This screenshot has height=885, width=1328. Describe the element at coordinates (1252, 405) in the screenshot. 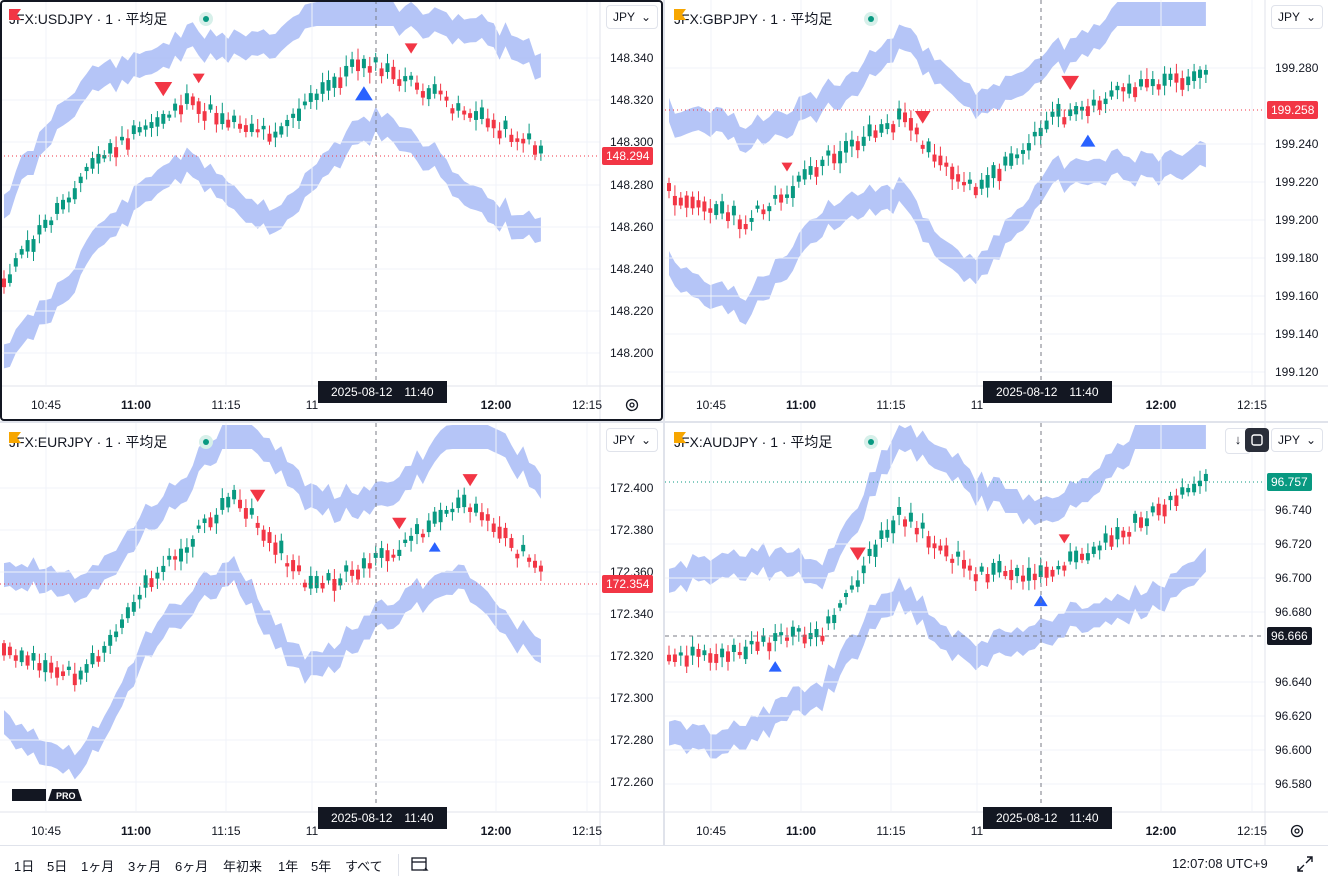

I see `time-tick-label: 12:15` at that location.